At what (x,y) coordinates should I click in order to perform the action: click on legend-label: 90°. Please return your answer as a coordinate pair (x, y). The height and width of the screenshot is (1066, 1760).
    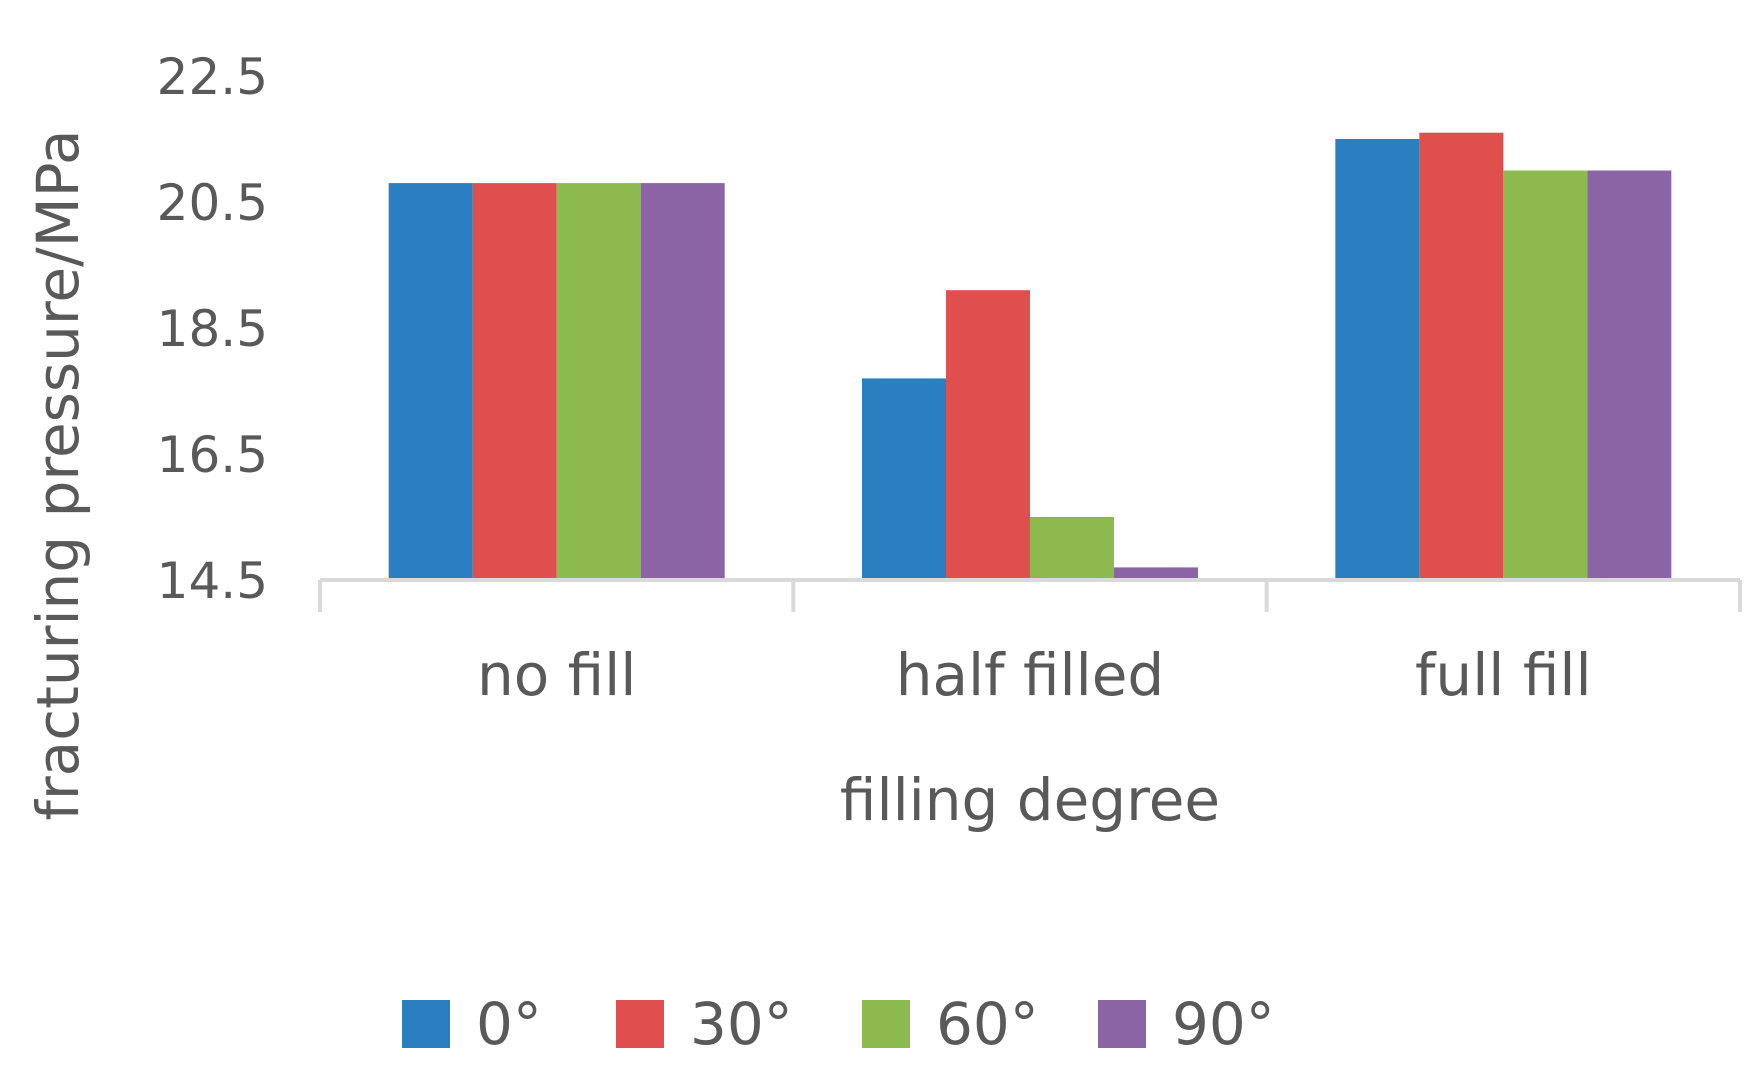
    Looking at the image, I should click on (1223, 1024).